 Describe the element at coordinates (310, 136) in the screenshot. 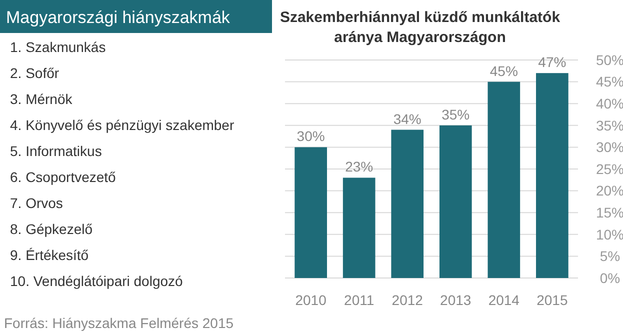

I see `data-label: 30%` at that location.